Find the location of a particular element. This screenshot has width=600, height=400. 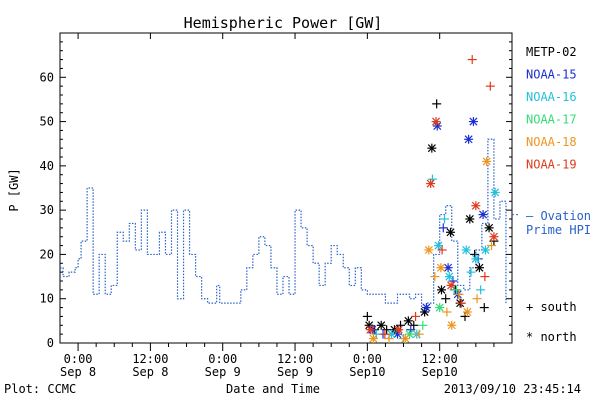

y-tick-label: 40 is located at coordinates (47, 166).